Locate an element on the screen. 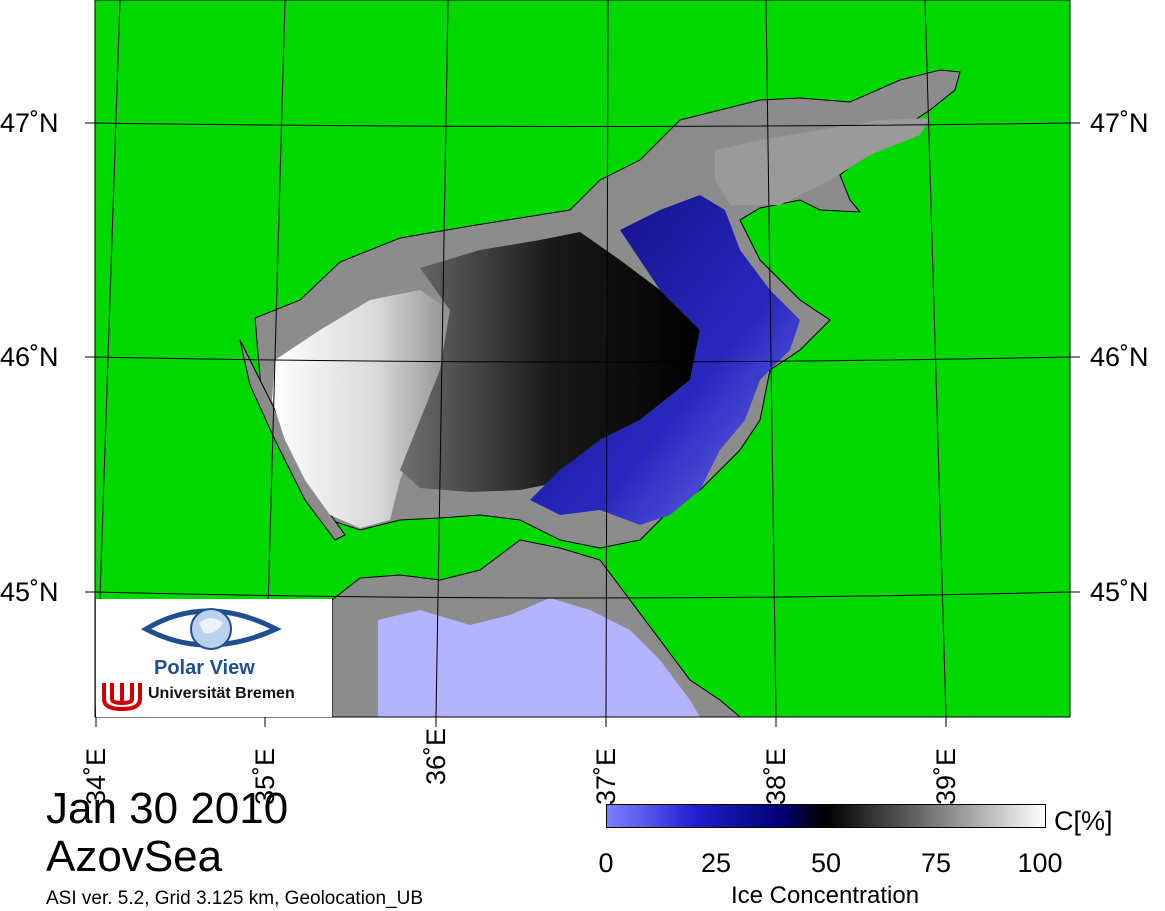  polar-view-logo: Polar View Universität Bremen is located at coordinates (214, 658).